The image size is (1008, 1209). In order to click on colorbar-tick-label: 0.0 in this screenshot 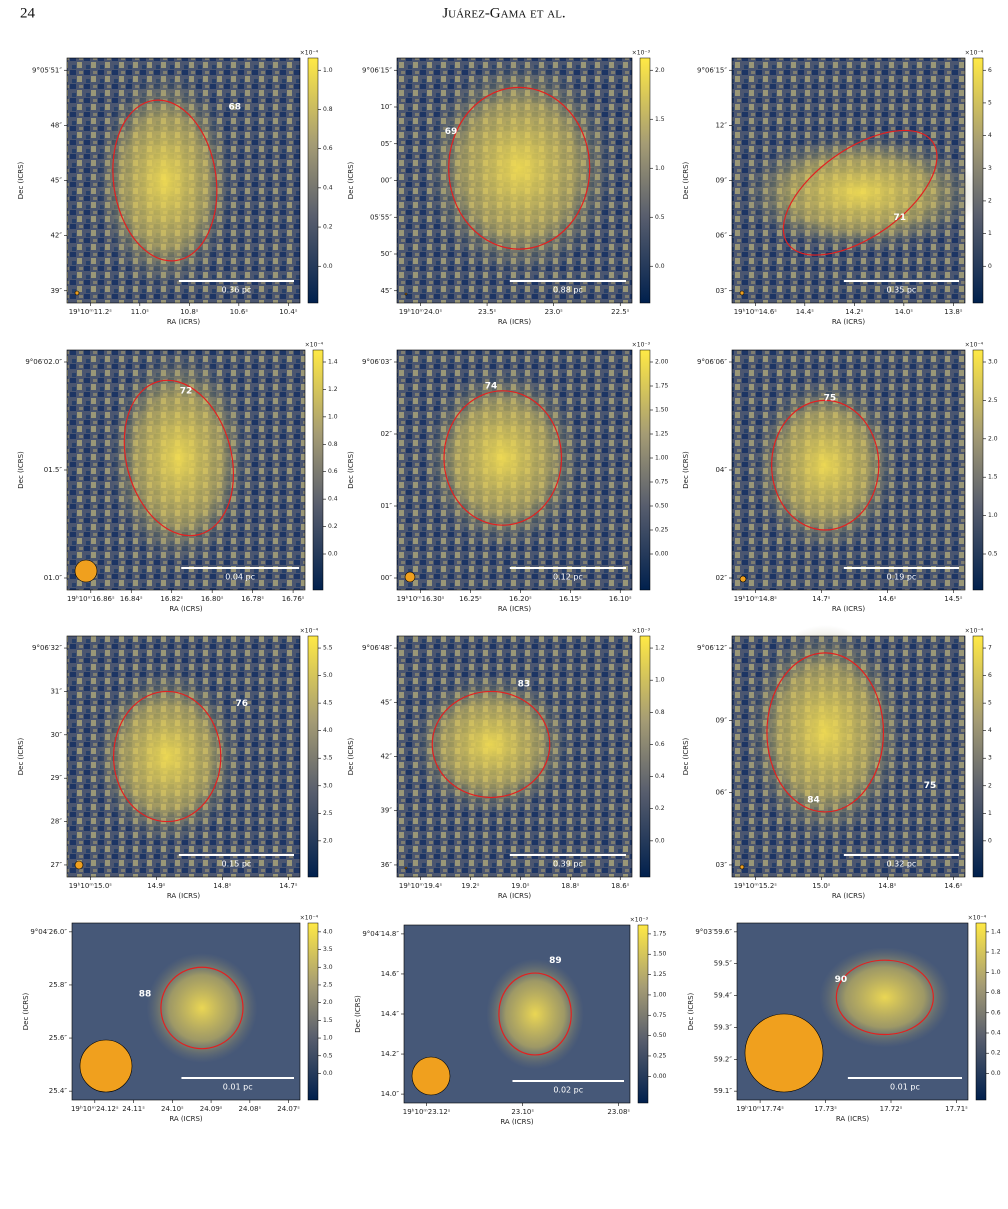, I will do `click(328, 1073)`.